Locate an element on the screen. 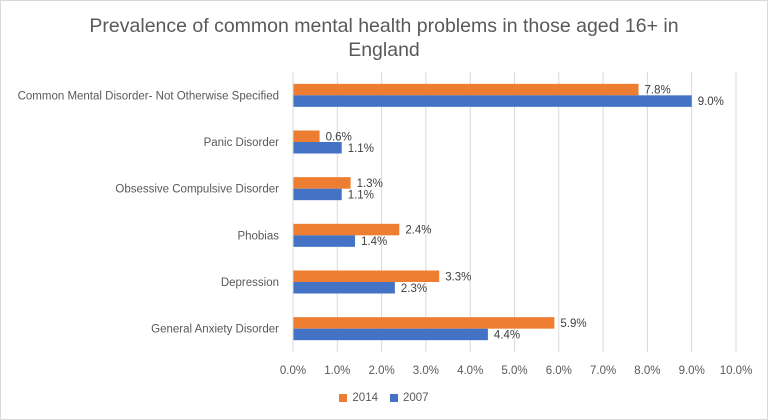 The width and height of the screenshot is (768, 420). x-tick-label: 0.0% is located at coordinates (293, 371).